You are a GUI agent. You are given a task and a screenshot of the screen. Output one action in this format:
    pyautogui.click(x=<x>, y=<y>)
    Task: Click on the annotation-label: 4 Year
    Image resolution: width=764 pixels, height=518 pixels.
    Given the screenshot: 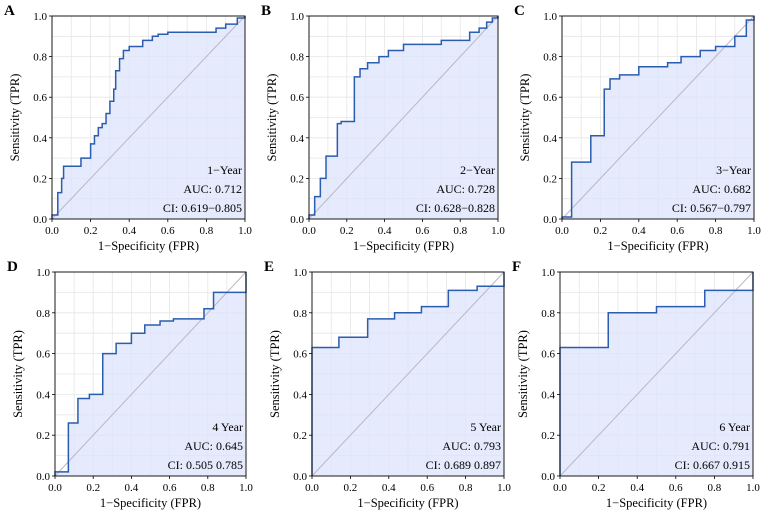 What is the action you would take?
    pyautogui.click(x=227, y=427)
    